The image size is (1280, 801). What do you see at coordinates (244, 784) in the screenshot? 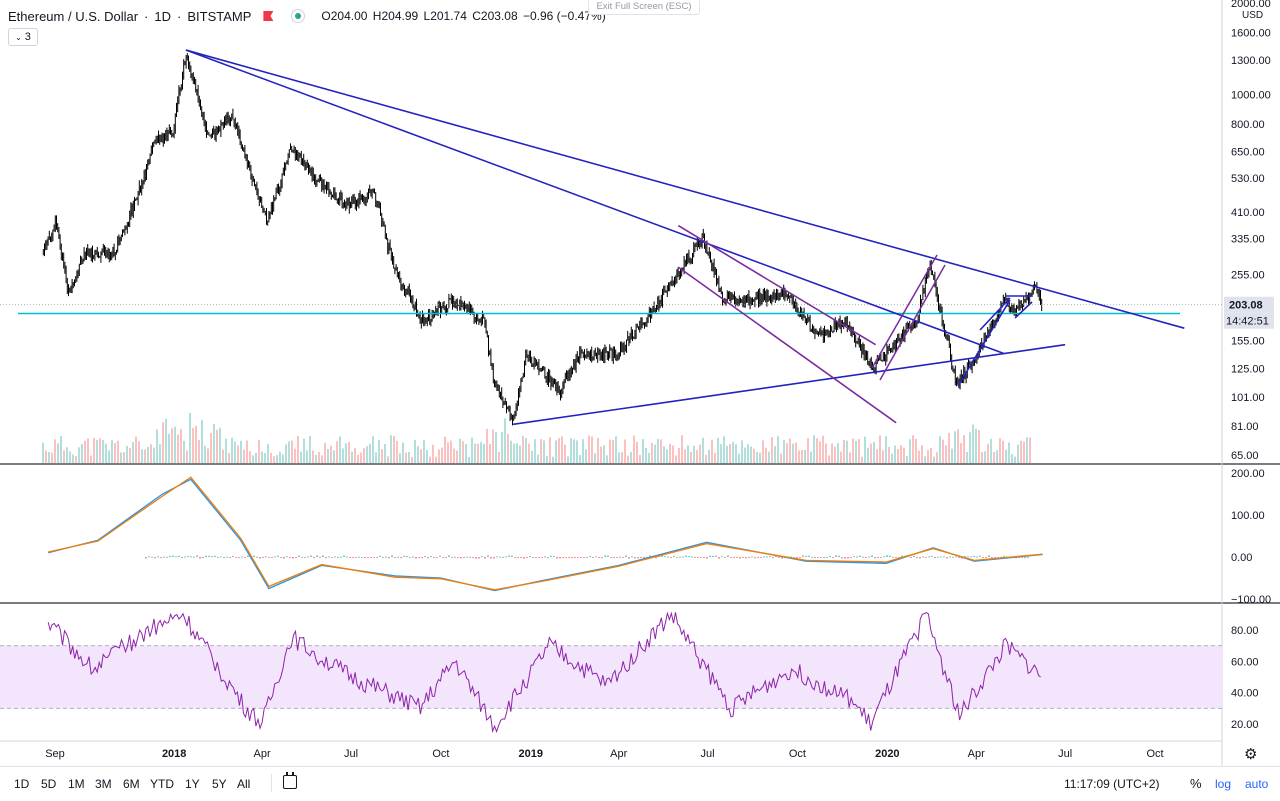
I see `range-button-all: All` at bounding box center [244, 784].